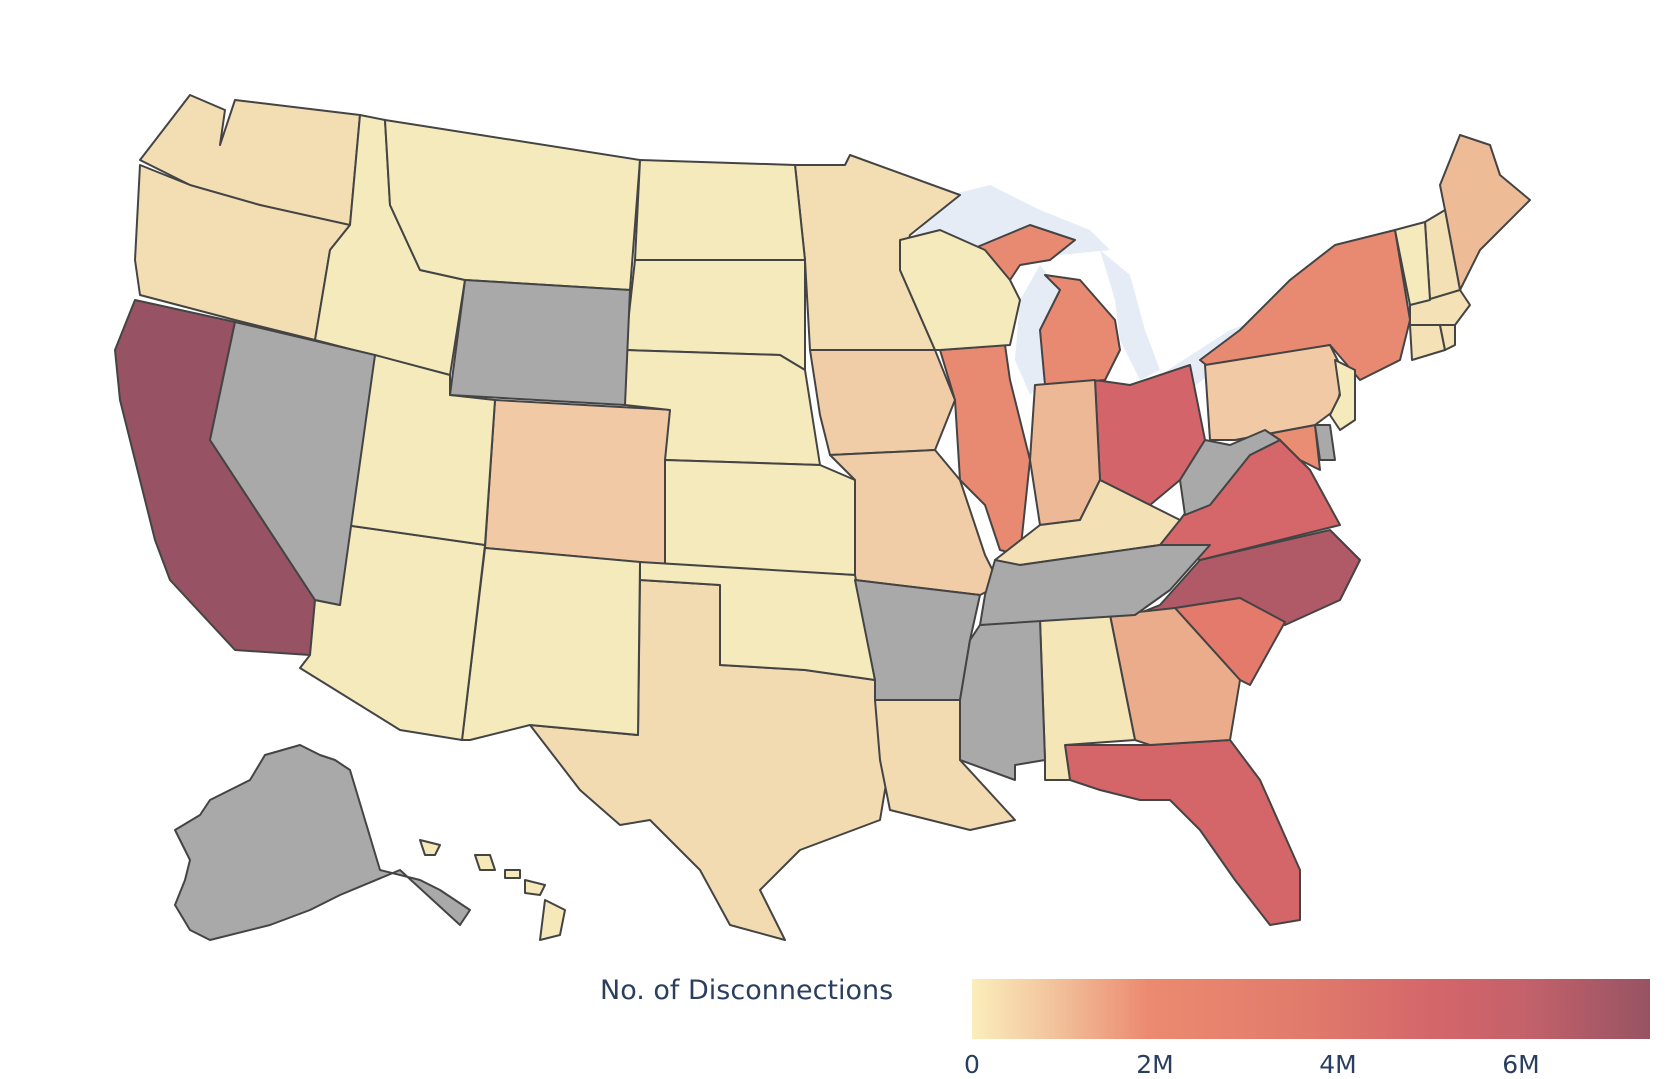 This screenshot has width=1668, height=1079. Describe the element at coordinates (1155, 1064) in the screenshot. I see `colorbar-tick-2m: 2M` at that location.